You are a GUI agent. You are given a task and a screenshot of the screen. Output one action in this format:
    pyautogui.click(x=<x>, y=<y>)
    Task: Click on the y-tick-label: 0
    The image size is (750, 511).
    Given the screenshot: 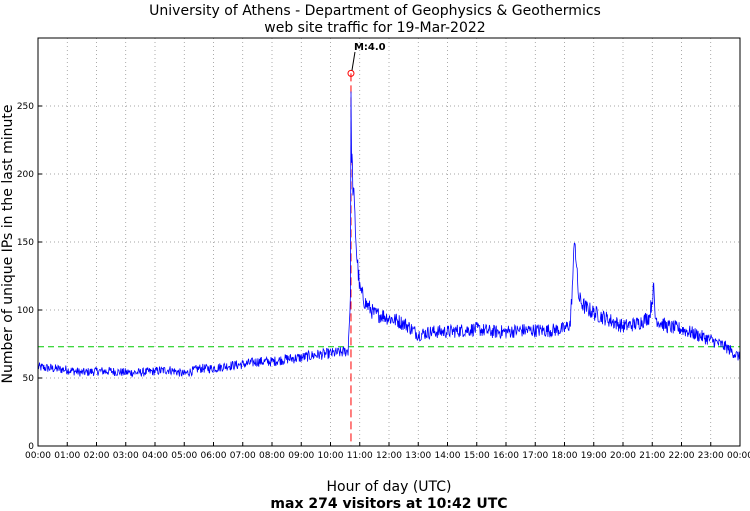 What is the action you would take?
    pyautogui.click(x=31, y=447)
    